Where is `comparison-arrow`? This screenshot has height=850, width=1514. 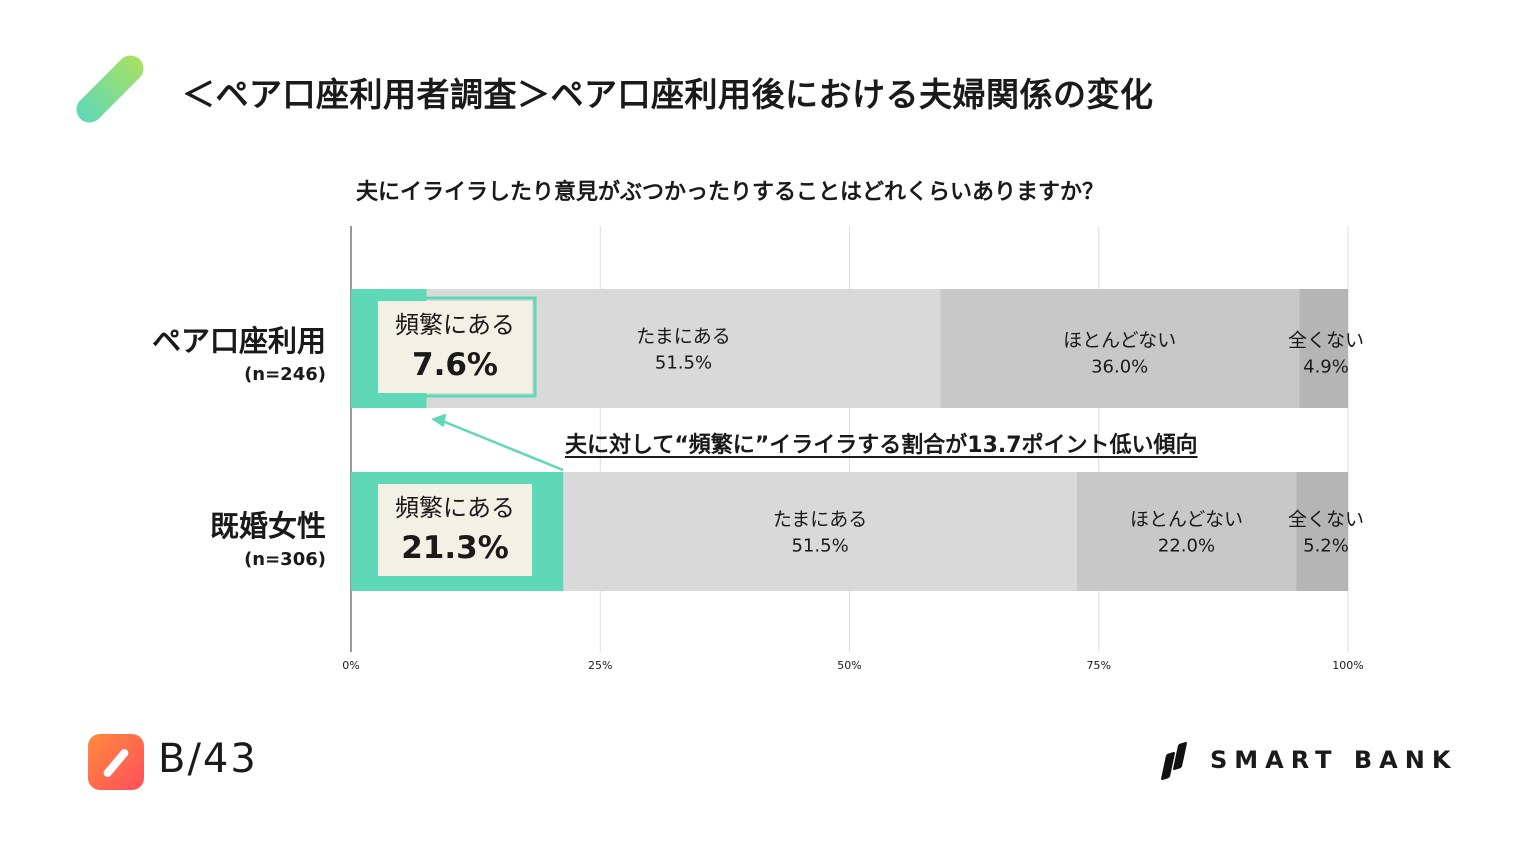
comparison-arrow is located at coordinates (501, 445).